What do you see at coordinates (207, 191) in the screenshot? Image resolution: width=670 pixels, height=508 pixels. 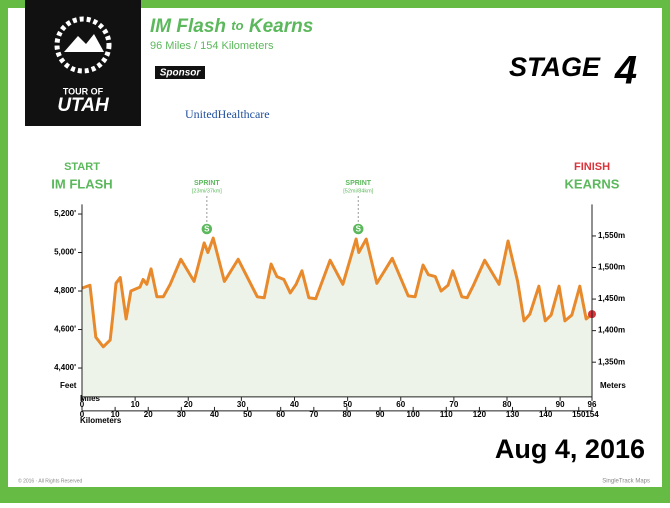 I see `sprint-detail: [23mi/37km]` at bounding box center [207, 191].